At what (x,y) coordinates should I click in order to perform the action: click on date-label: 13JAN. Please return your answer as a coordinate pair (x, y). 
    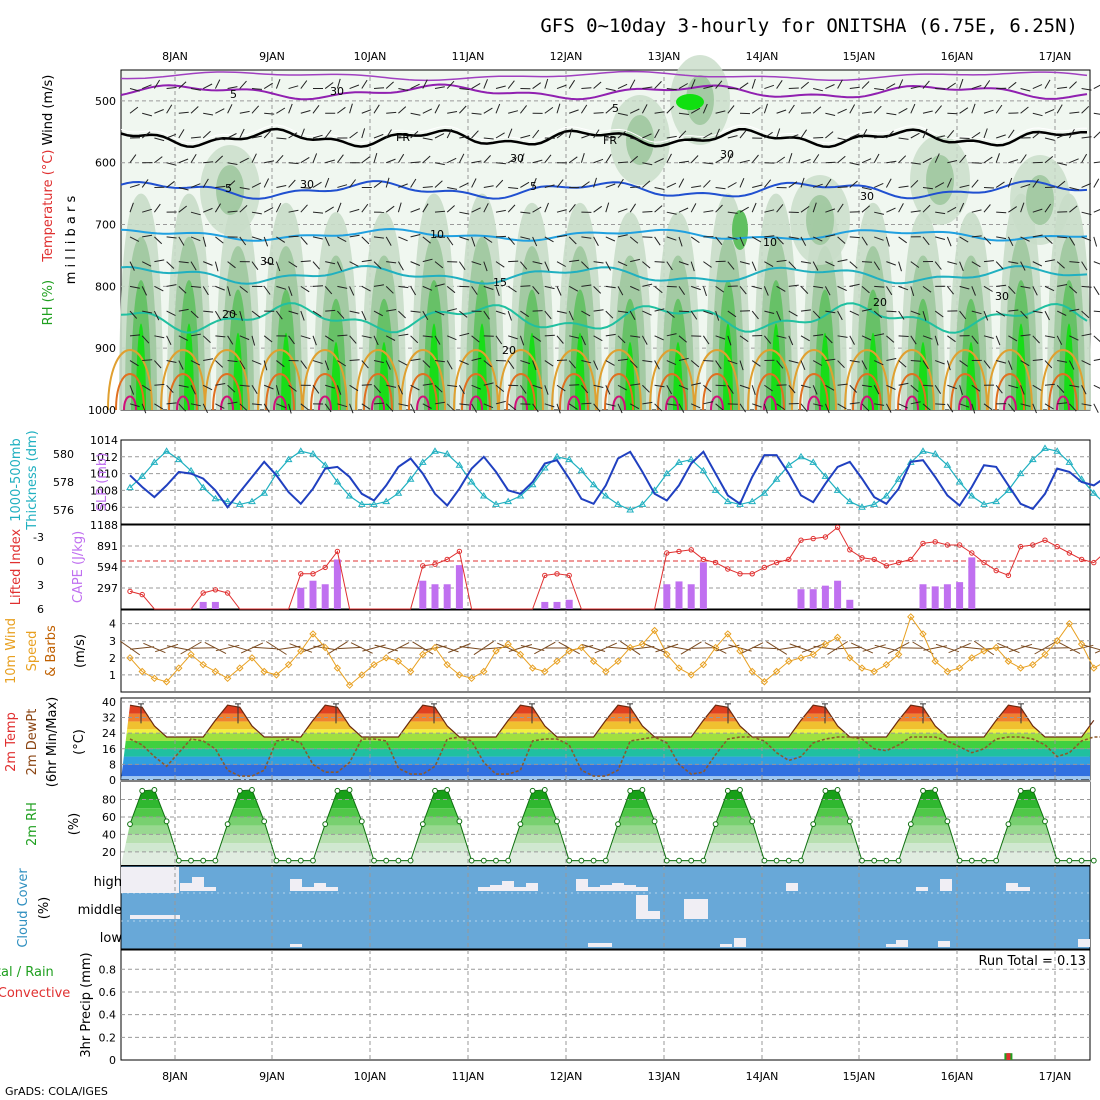
    Looking at the image, I should click on (664, 1076).